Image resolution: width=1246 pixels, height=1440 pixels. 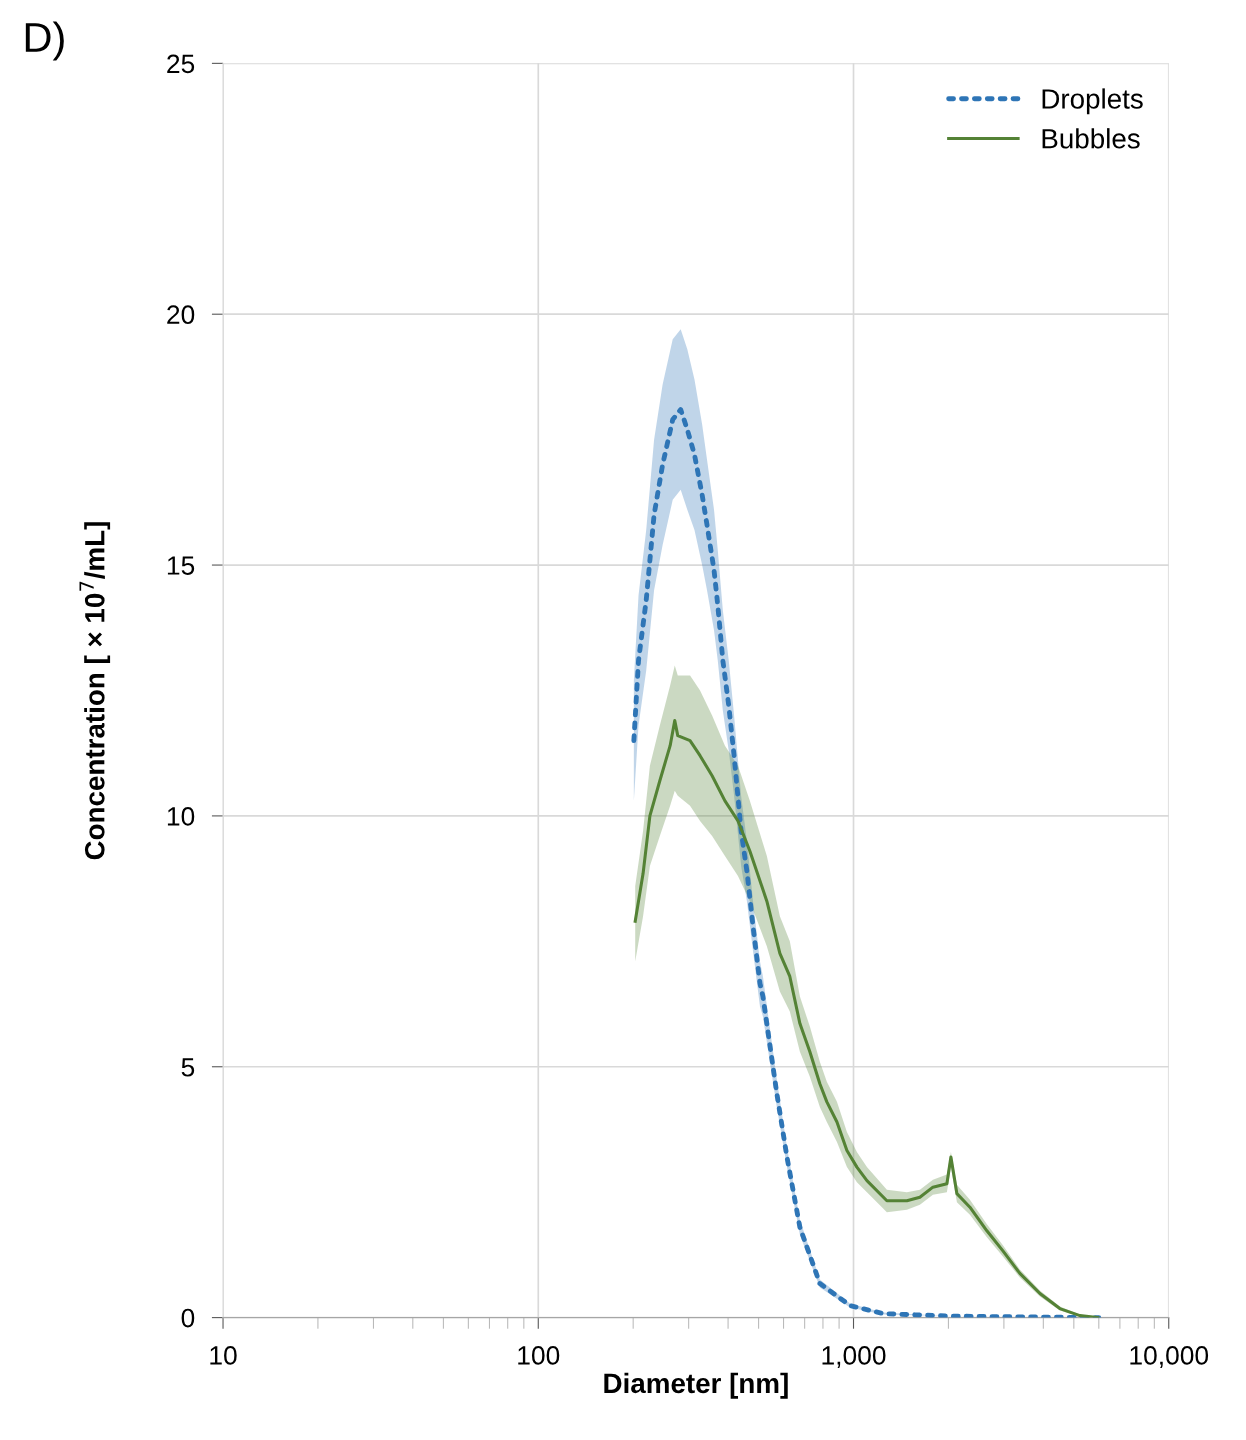 I want to click on x-tick-label: 1,000, so click(x=854, y=1357).